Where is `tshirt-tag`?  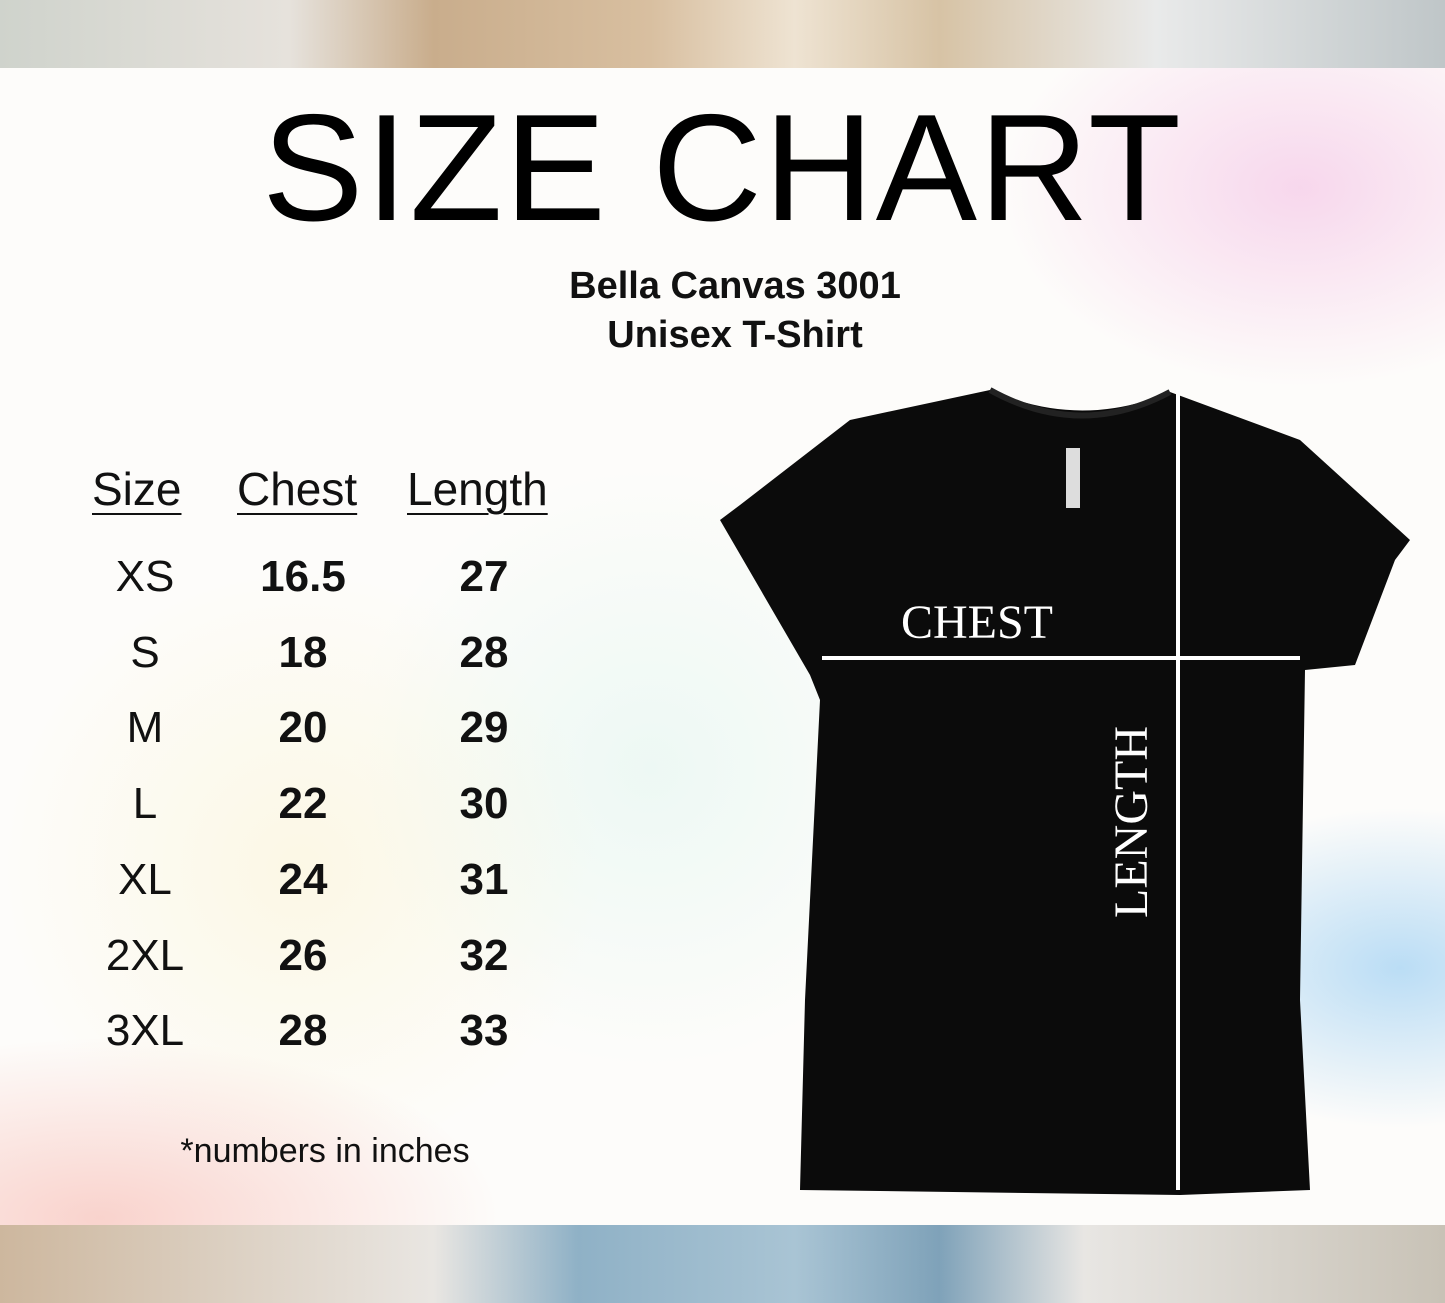
tshirt-tag is located at coordinates (1073, 478).